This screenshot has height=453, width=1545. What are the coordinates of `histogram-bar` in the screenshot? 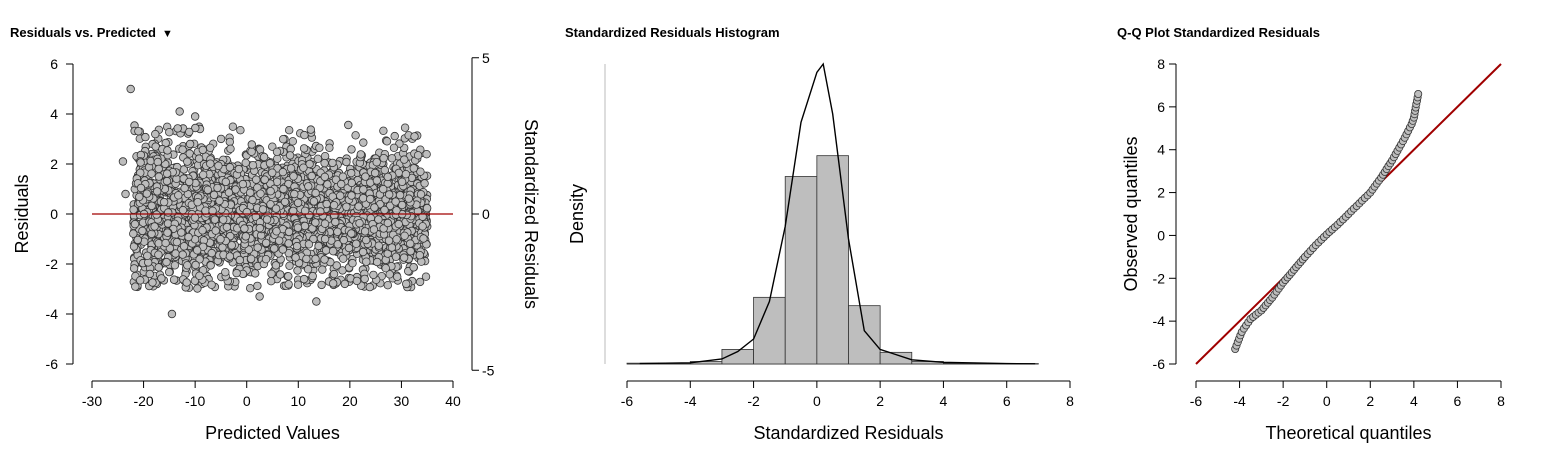 It's located at (896, 358).